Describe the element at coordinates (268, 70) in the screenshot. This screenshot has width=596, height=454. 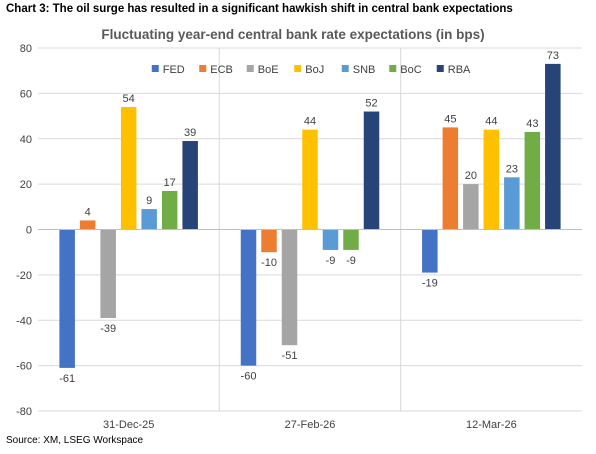
I see `legend-label: BoE` at that location.